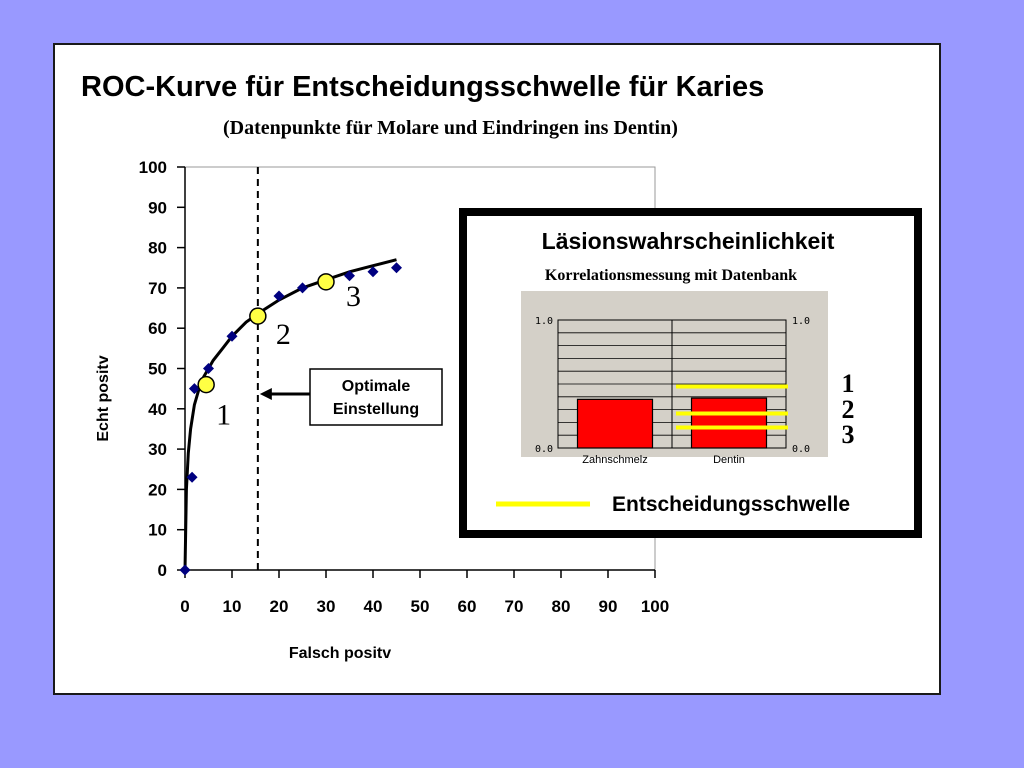 Image resolution: width=1024 pixels, height=768 pixels. I want to click on inset-bar-dentin, so click(729, 423).